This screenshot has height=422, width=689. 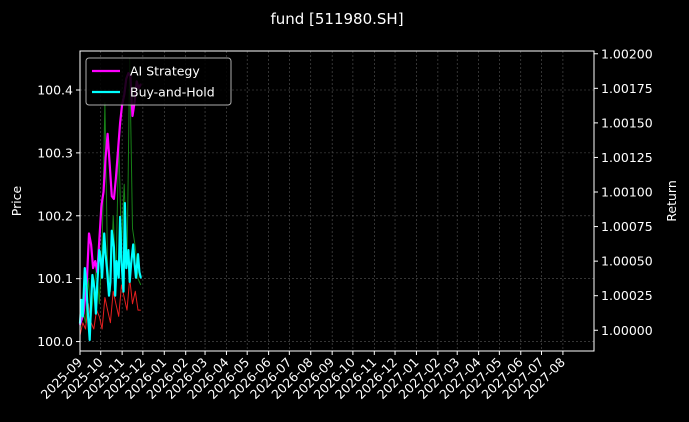 I want to click on right-tick-label: 1.00025, so click(x=627, y=295).